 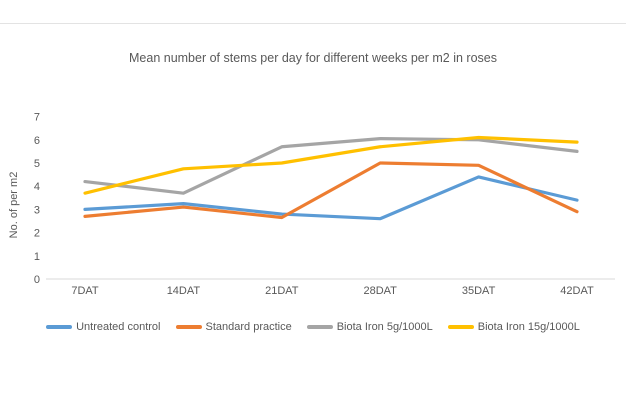 I want to click on y-tick-label: 4, so click(x=37, y=187).